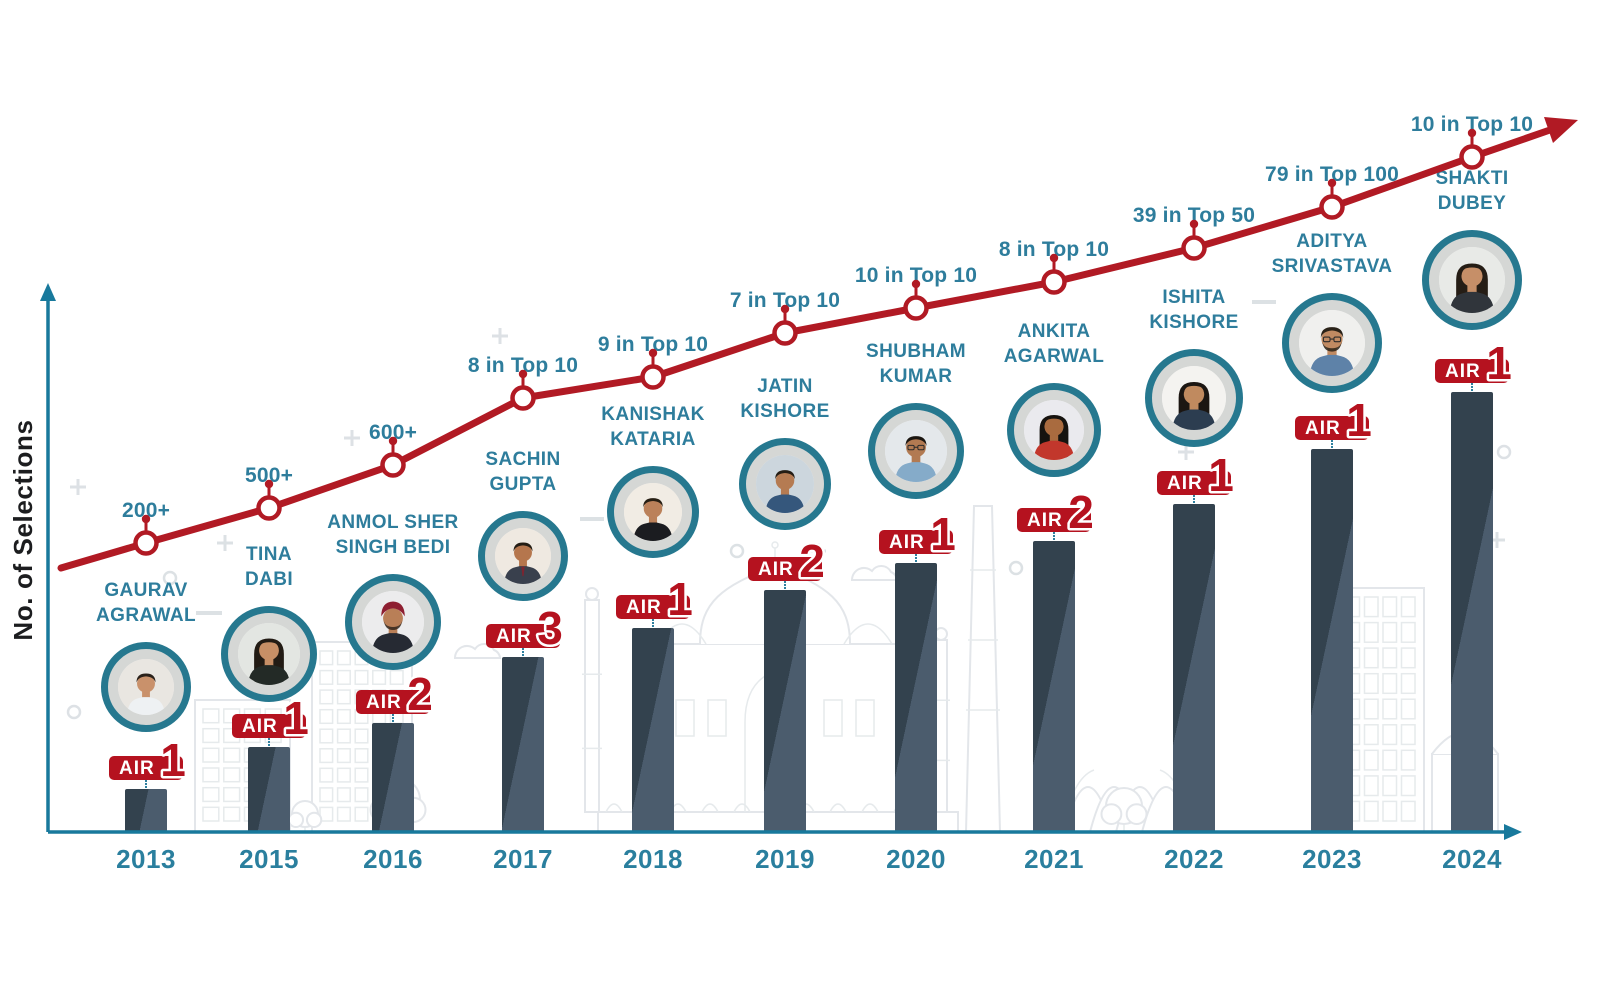 The image size is (1600, 983). I want to click on topper-name-line1: GAURAV, so click(146, 590).